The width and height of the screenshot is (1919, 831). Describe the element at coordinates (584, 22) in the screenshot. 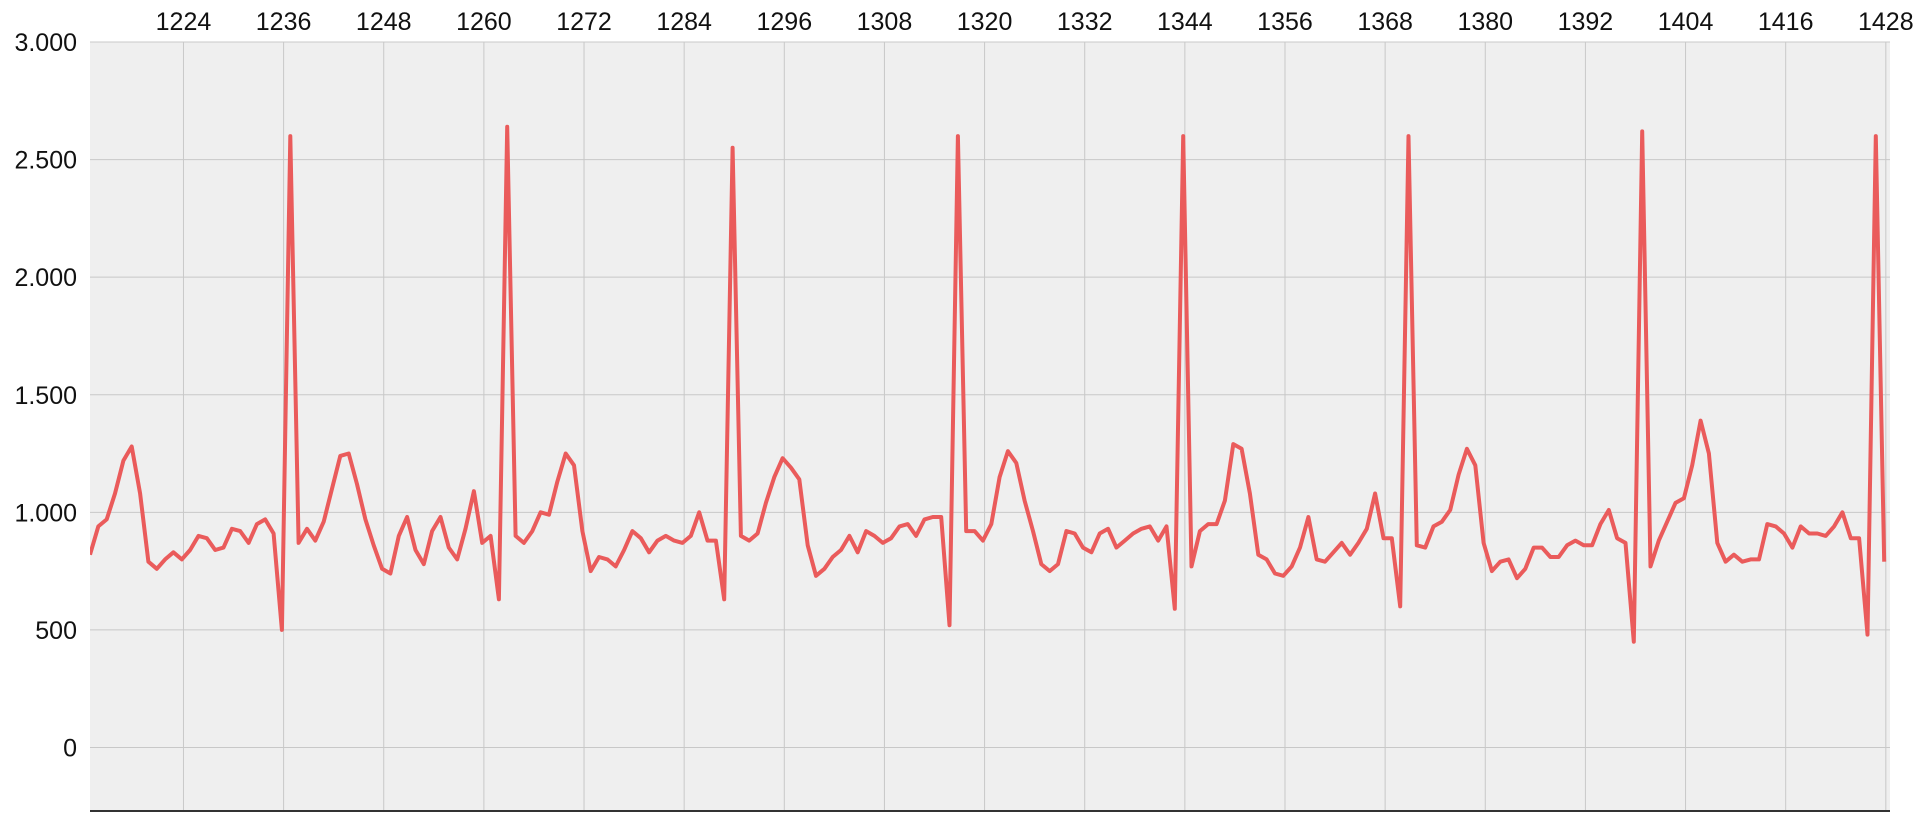

I see `x-tick-label: 1272` at that location.